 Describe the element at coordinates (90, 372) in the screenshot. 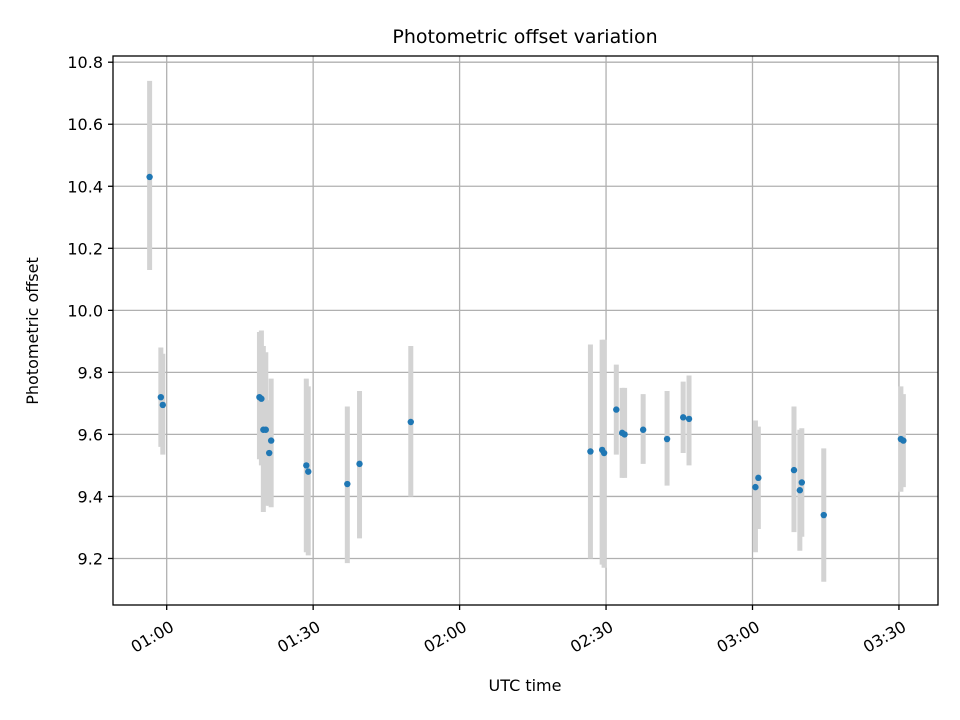

I see `y-tick-label: 9.8` at that location.